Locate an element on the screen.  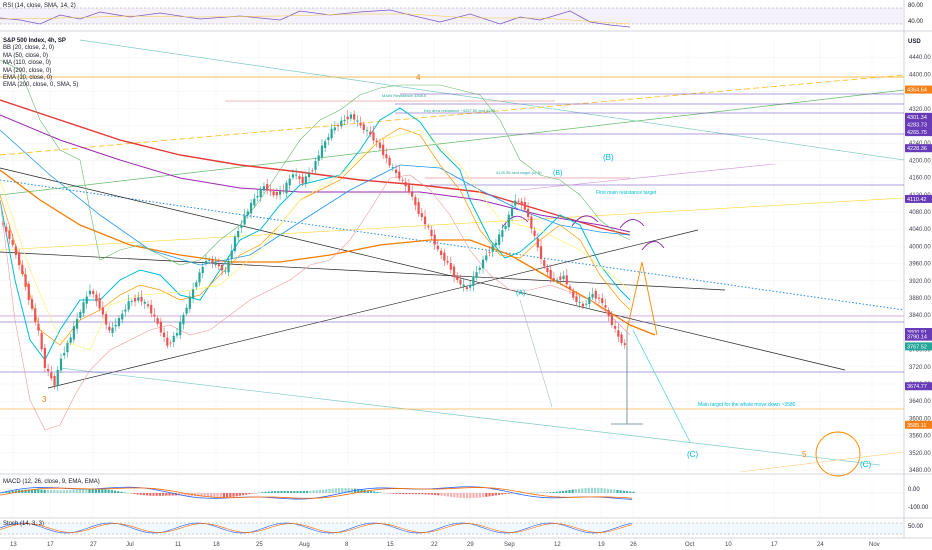
target-circle is located at coordinates (838, 454).